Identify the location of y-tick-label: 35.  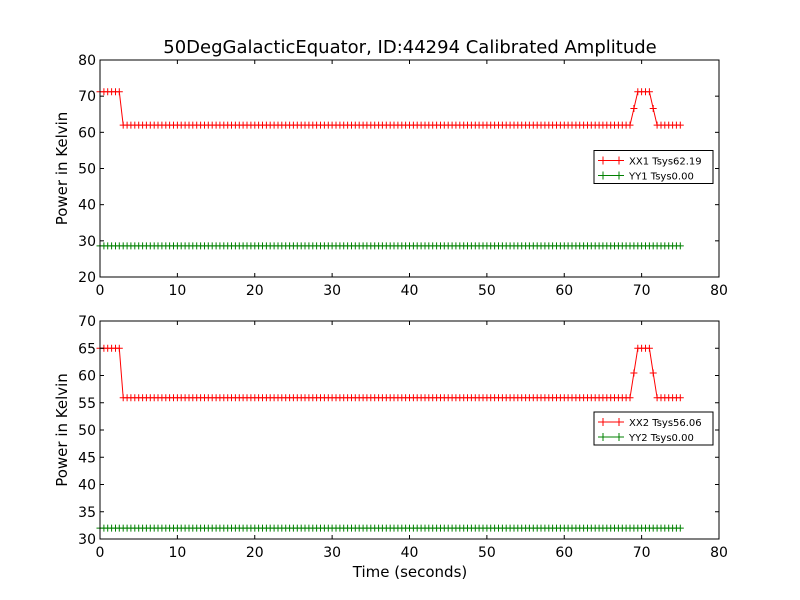
(87, 513).